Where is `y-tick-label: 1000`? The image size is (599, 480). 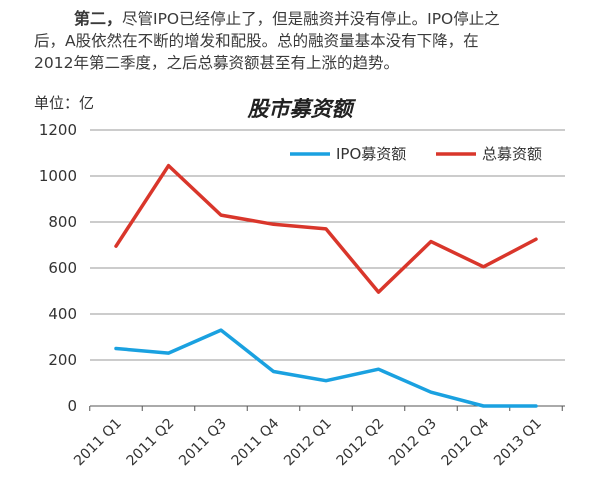
y-tick-label: 1000 is located at coordinates (58, 176).